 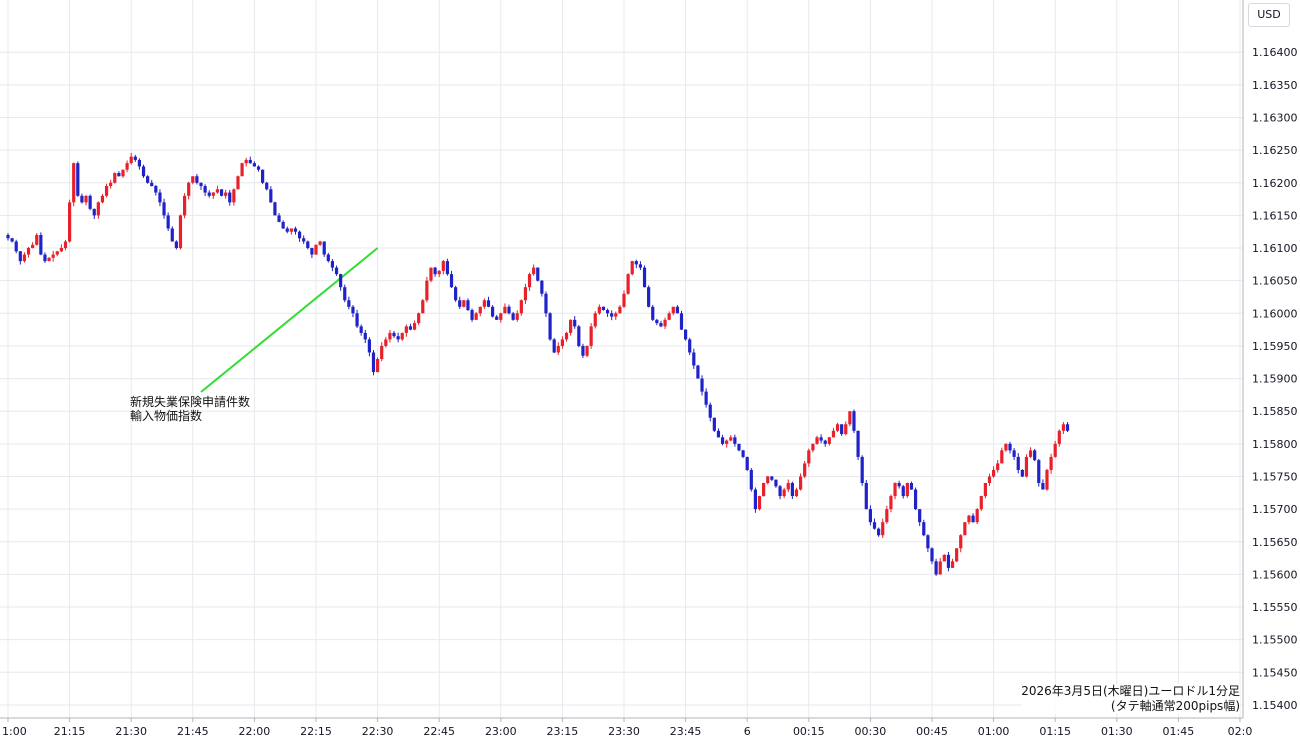 I want to click on price-tick-label: 1.16000, so click(x=1275, y=313).